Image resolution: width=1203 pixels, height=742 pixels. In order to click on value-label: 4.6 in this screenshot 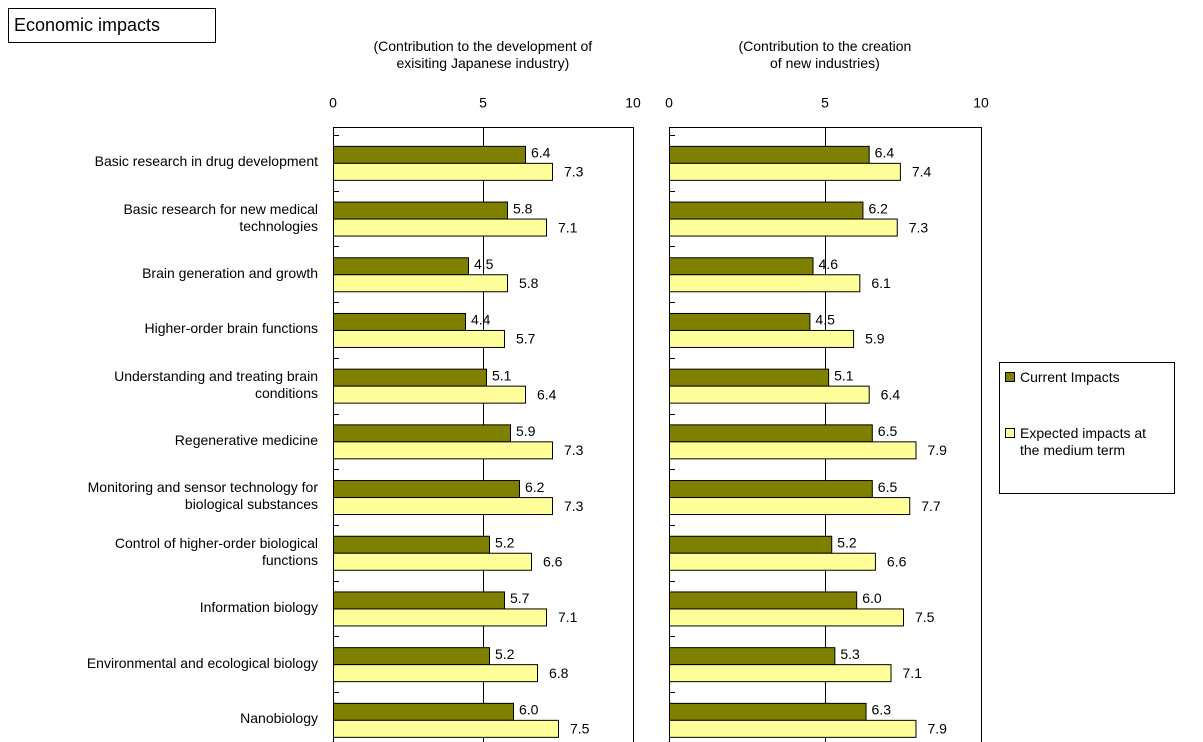, I will do `click(829, 264)`.